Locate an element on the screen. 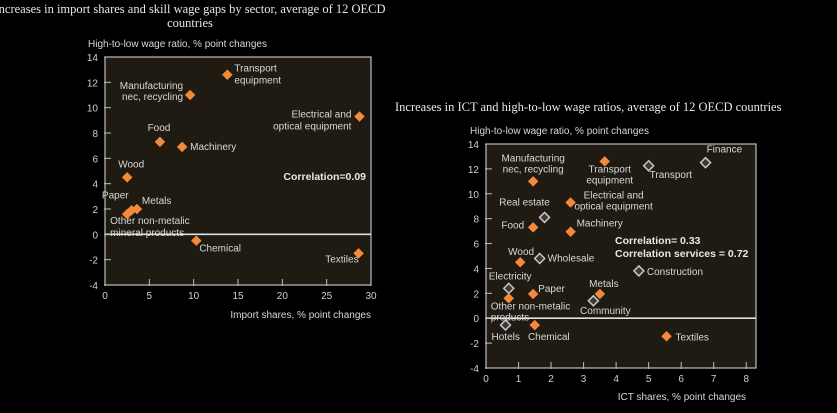  point-label: Community is located at coordinates (605, 311).